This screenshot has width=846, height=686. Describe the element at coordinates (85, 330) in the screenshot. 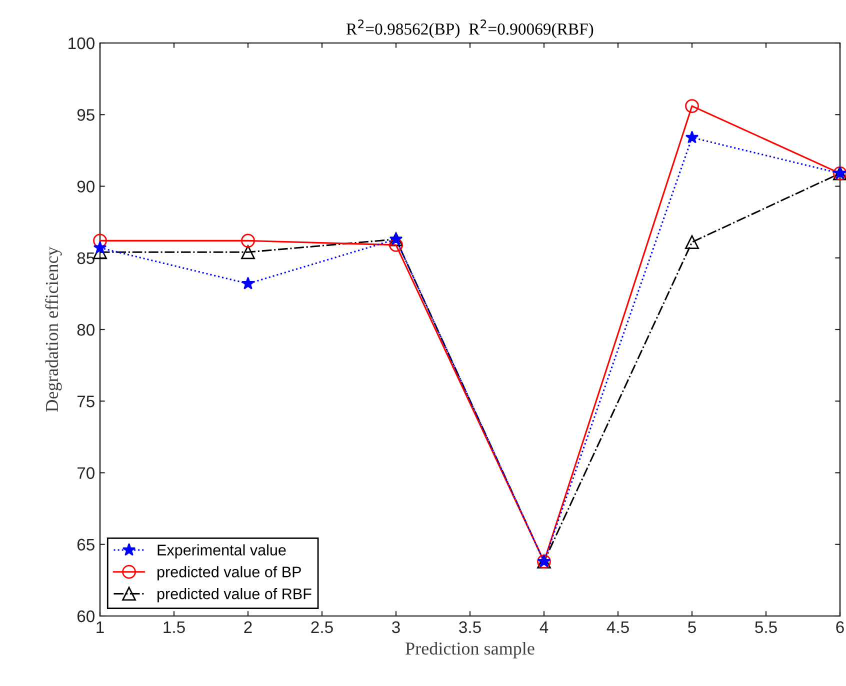

I see `y-tick-label: 80` at that location.